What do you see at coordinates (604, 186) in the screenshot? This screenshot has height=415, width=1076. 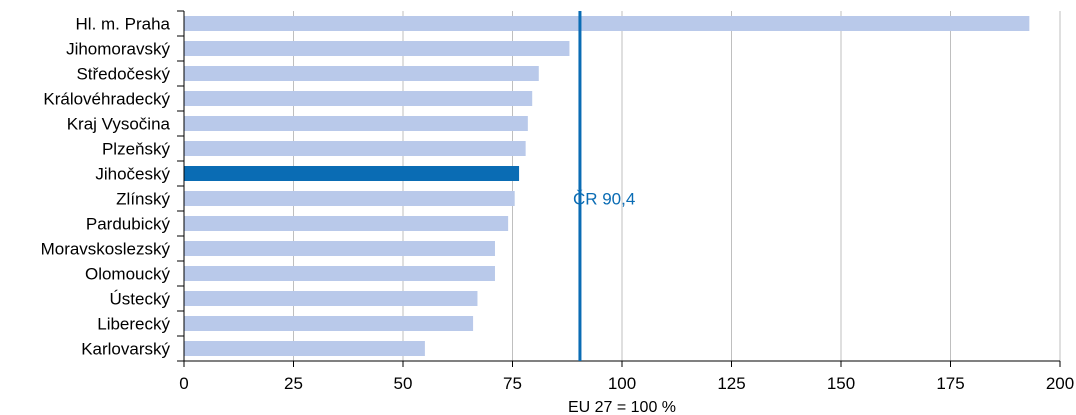 I see `reference-group: ČR 90,4` at bounding box center [604, 186].